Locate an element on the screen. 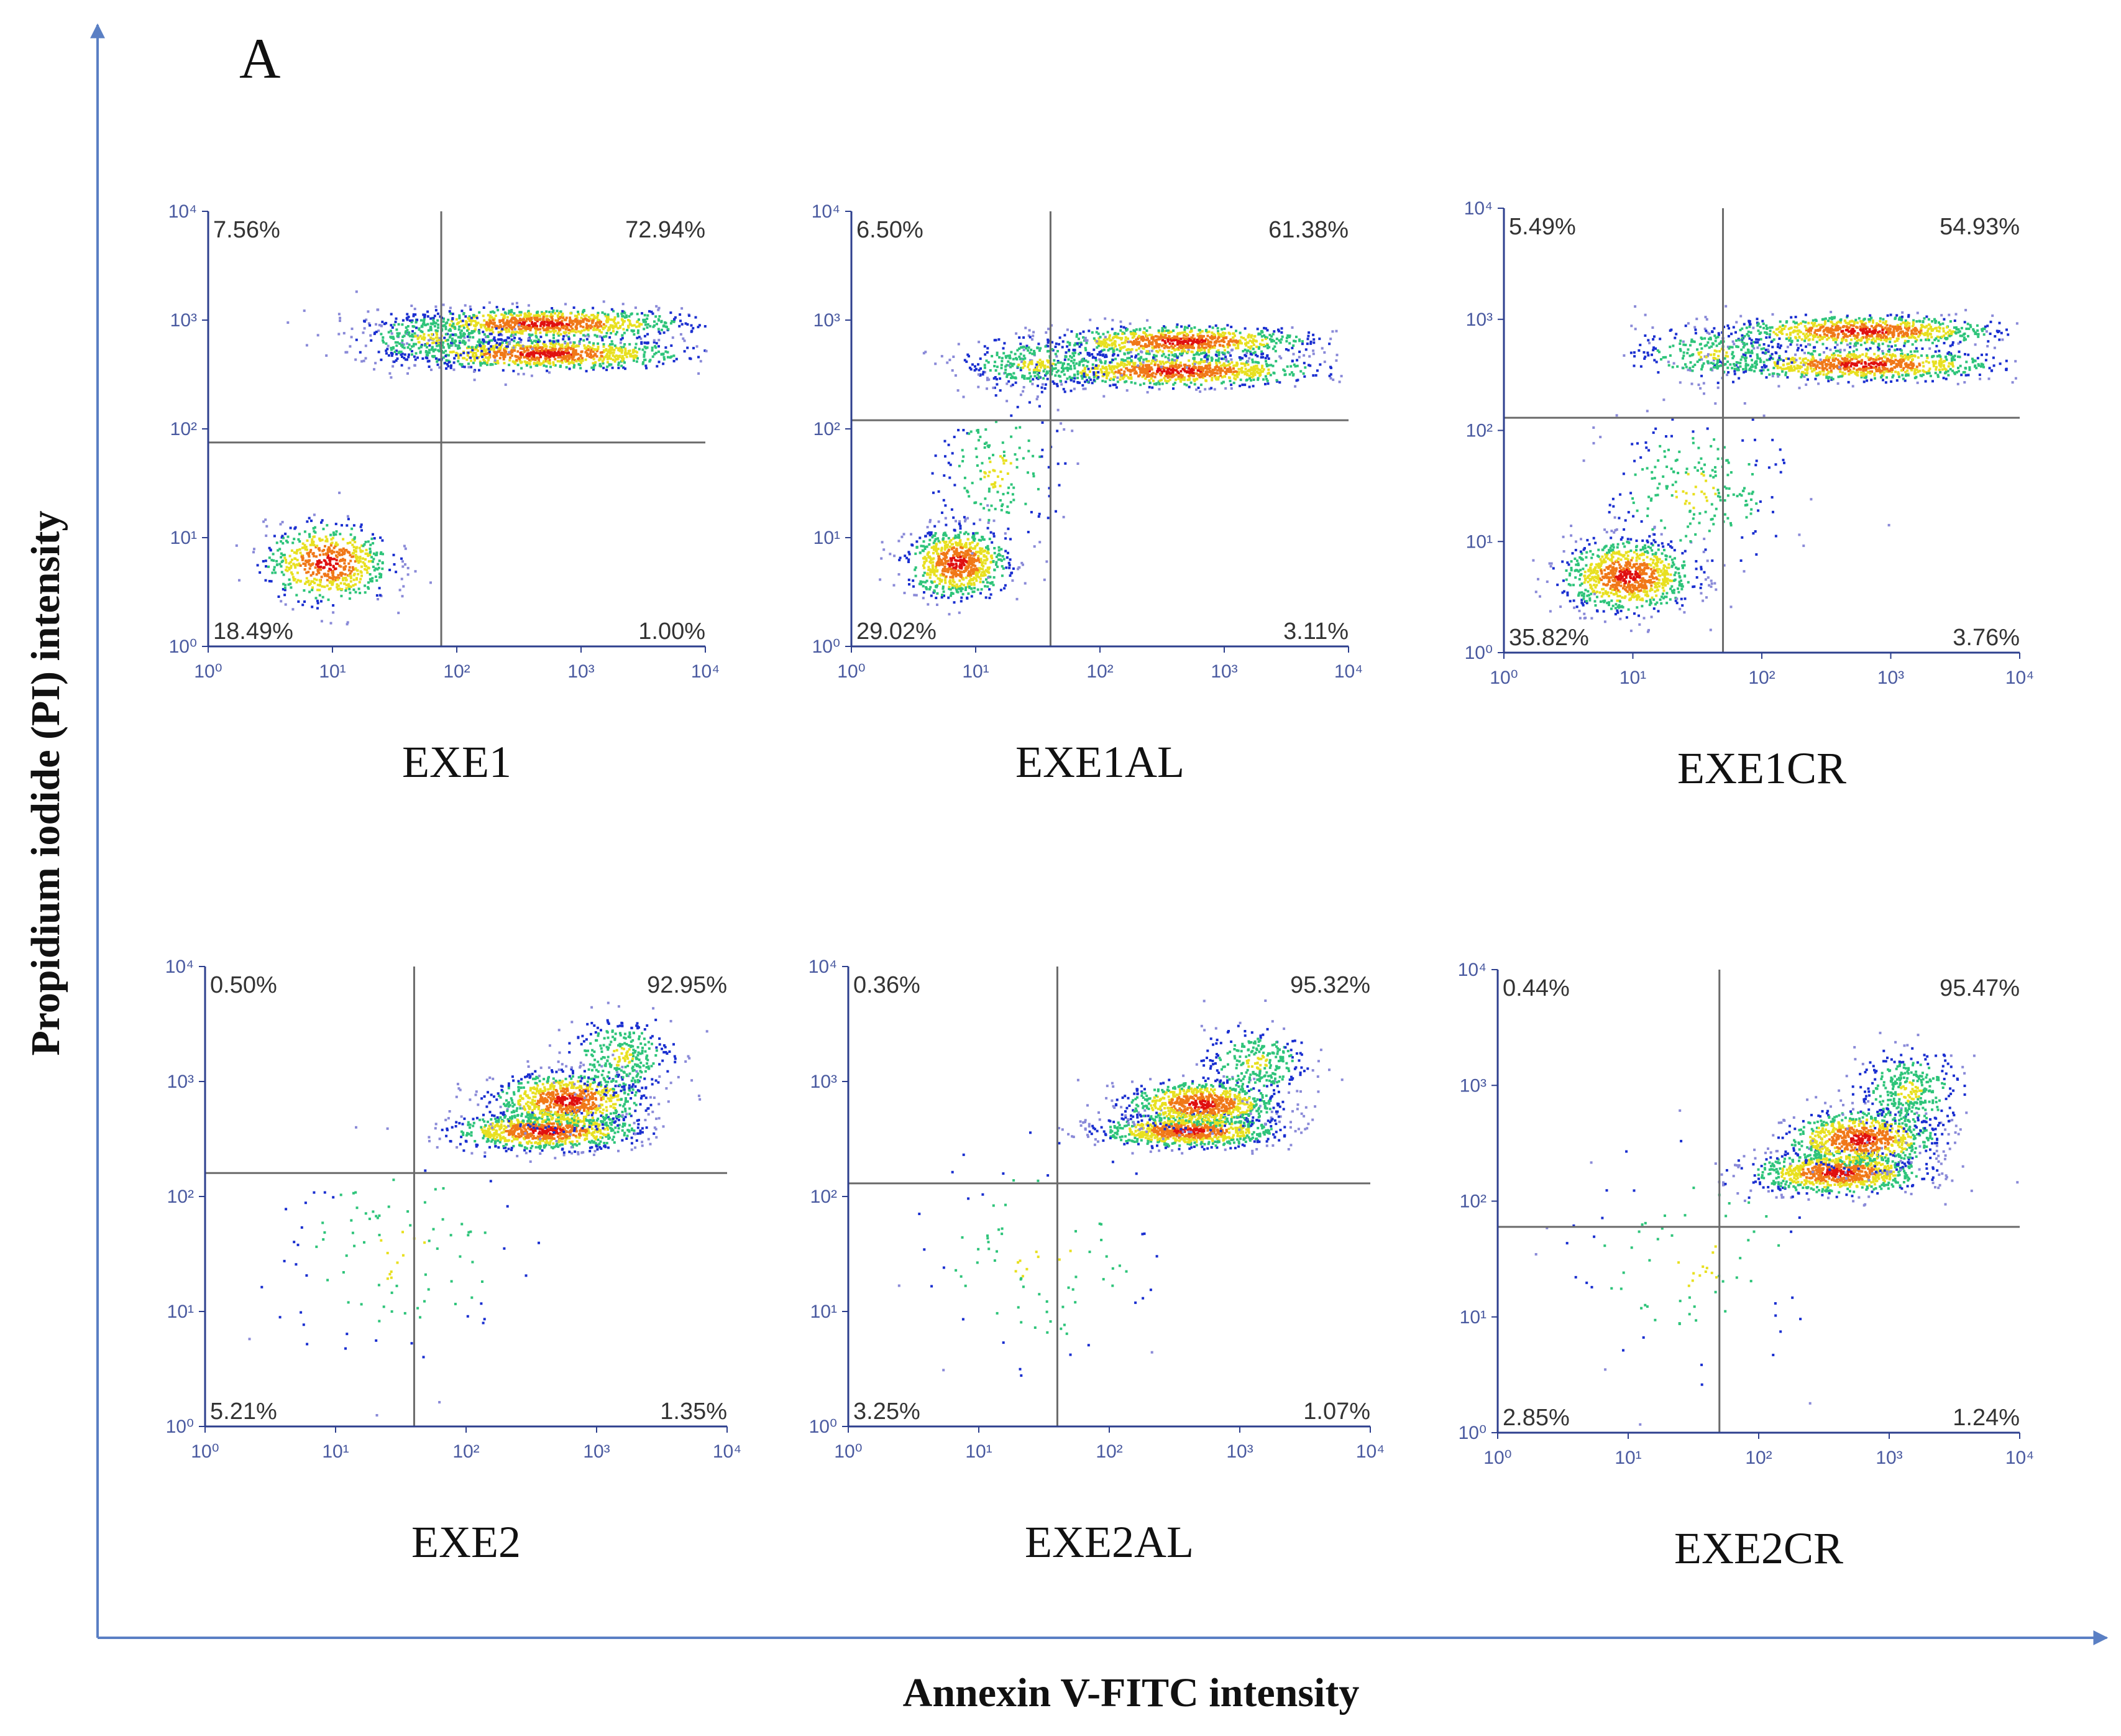  quadrant-lower-left: 18.49% is located at coordinates (253, 631).